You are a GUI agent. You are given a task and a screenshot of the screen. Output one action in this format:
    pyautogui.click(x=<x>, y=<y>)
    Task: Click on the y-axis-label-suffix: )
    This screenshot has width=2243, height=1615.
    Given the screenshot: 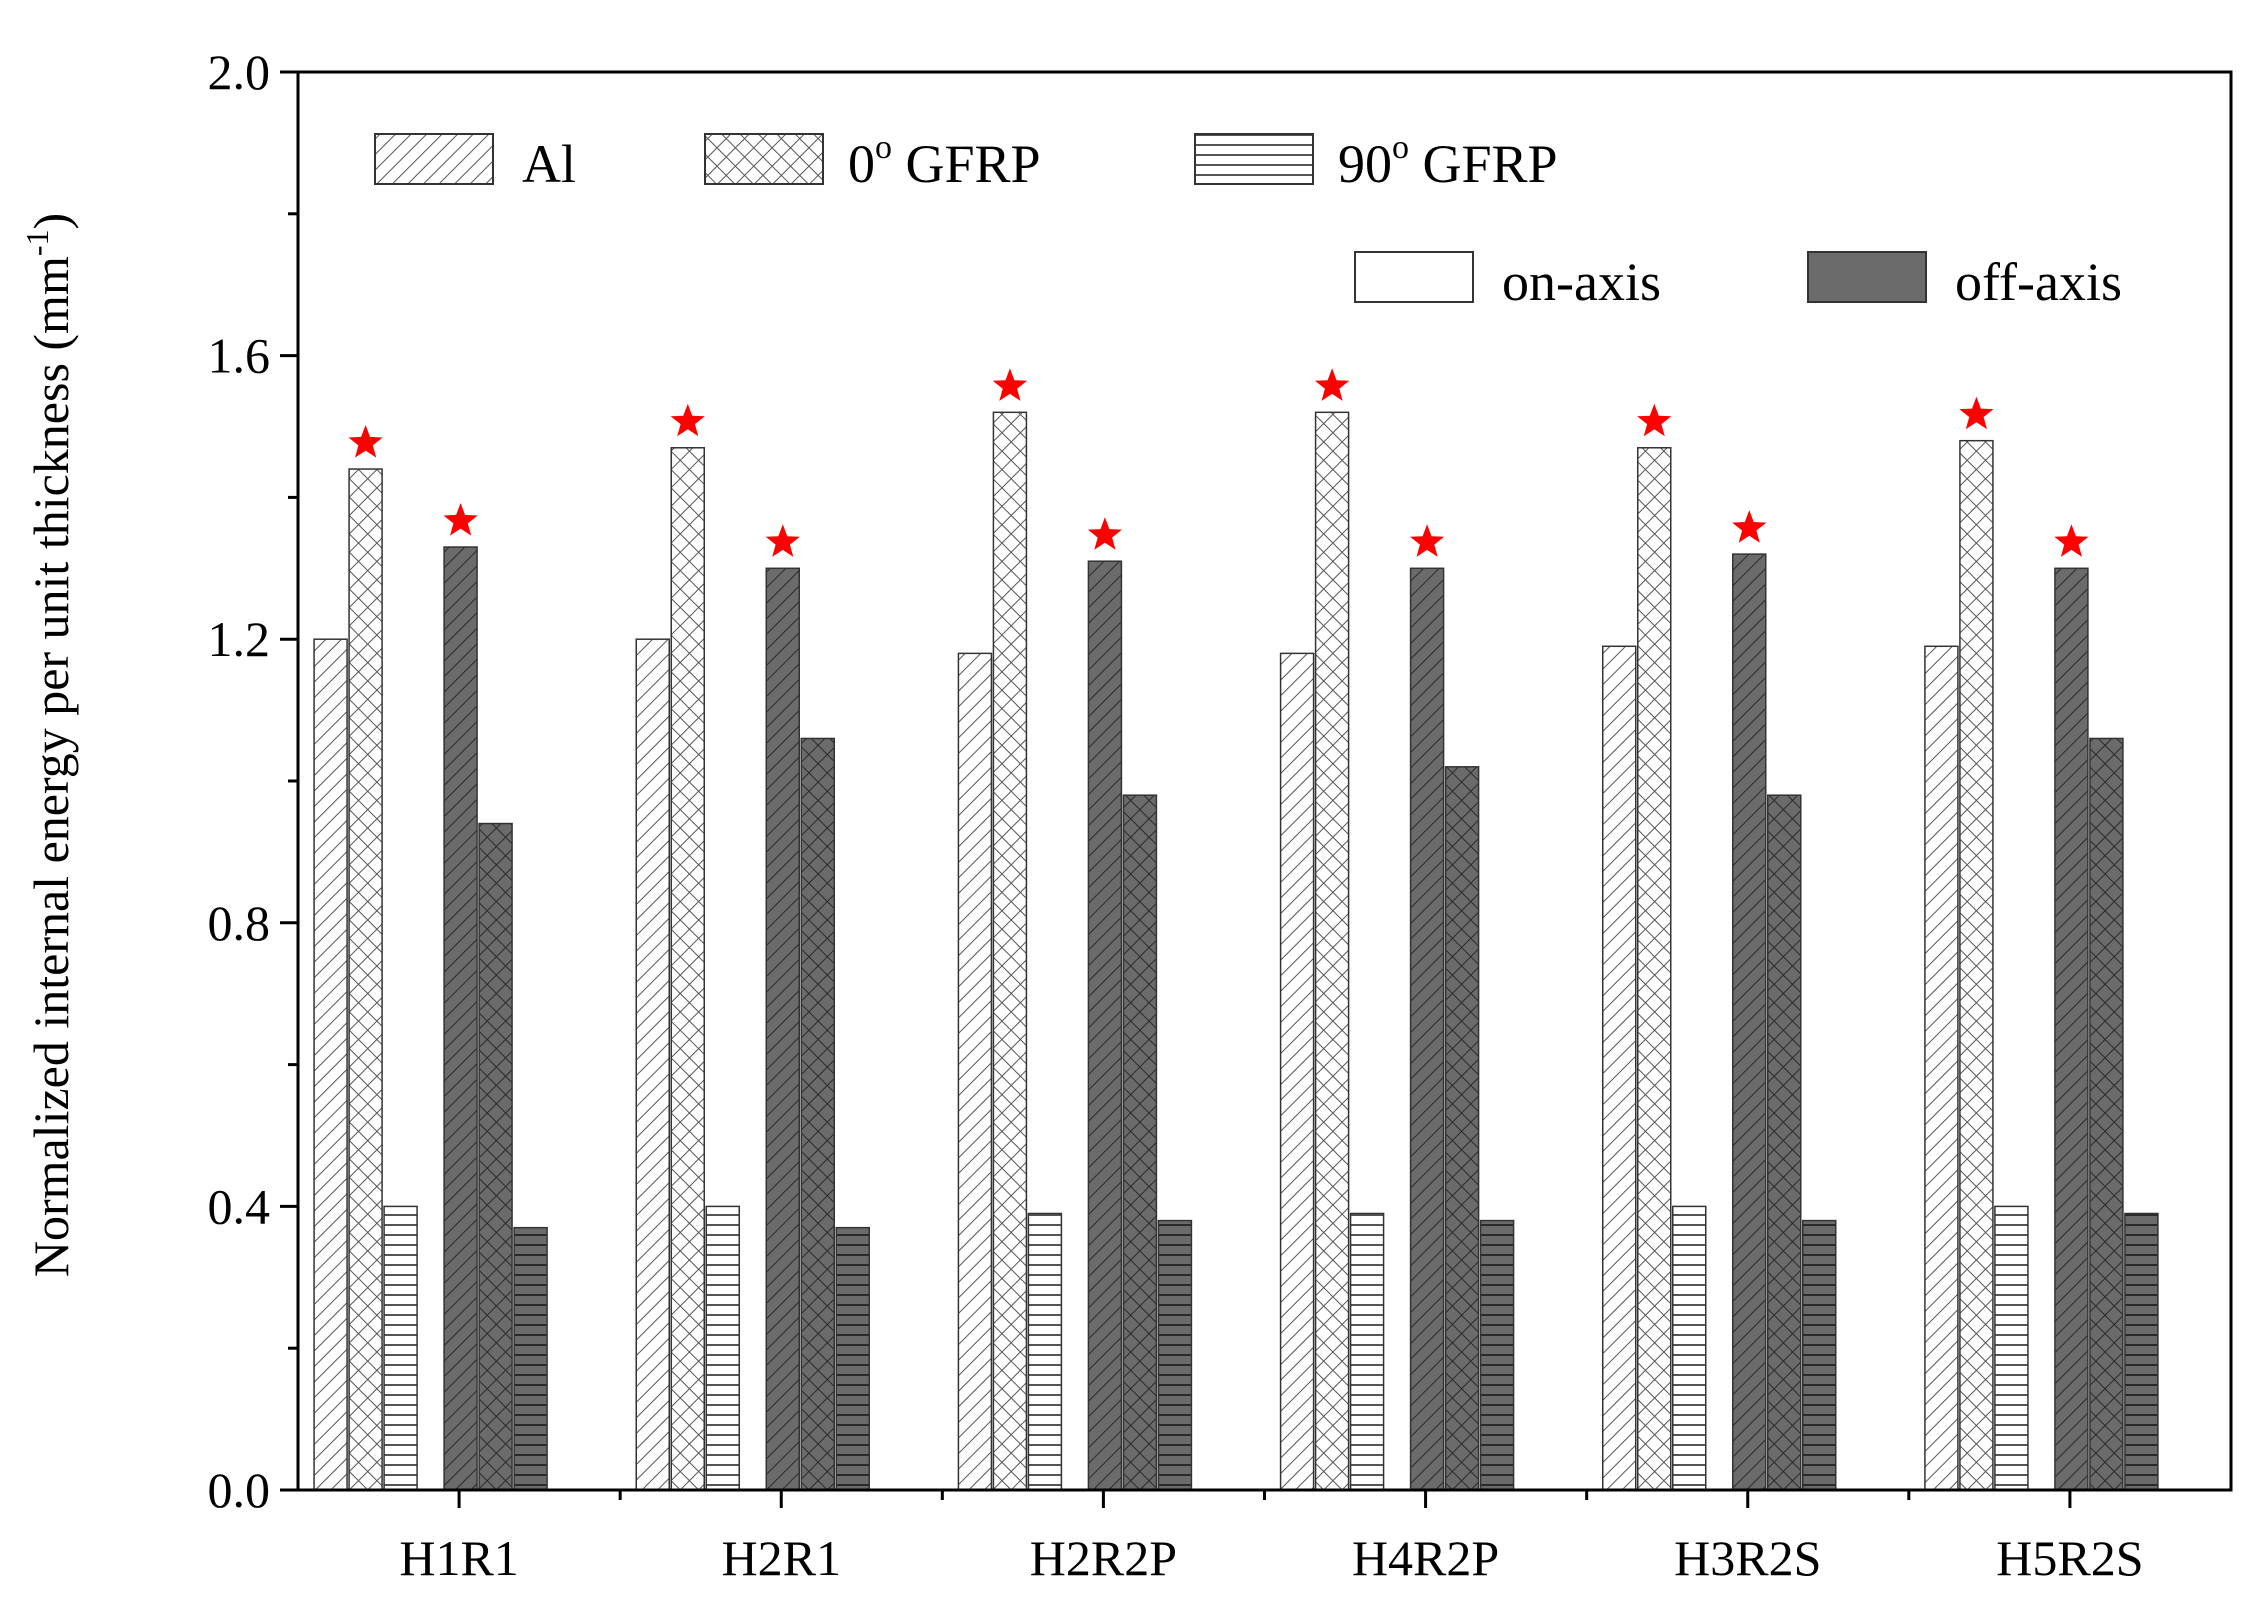 What is the action you would take?
    pyautogui.click(x=51, y=221)
    